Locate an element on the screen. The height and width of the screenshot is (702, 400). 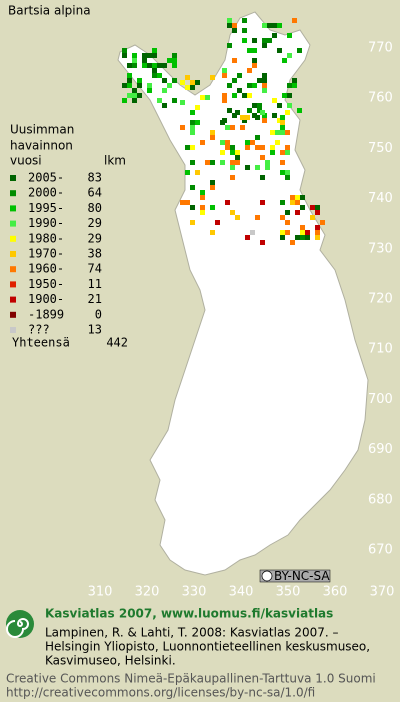
badge-box is located at coordinates (295, 576).